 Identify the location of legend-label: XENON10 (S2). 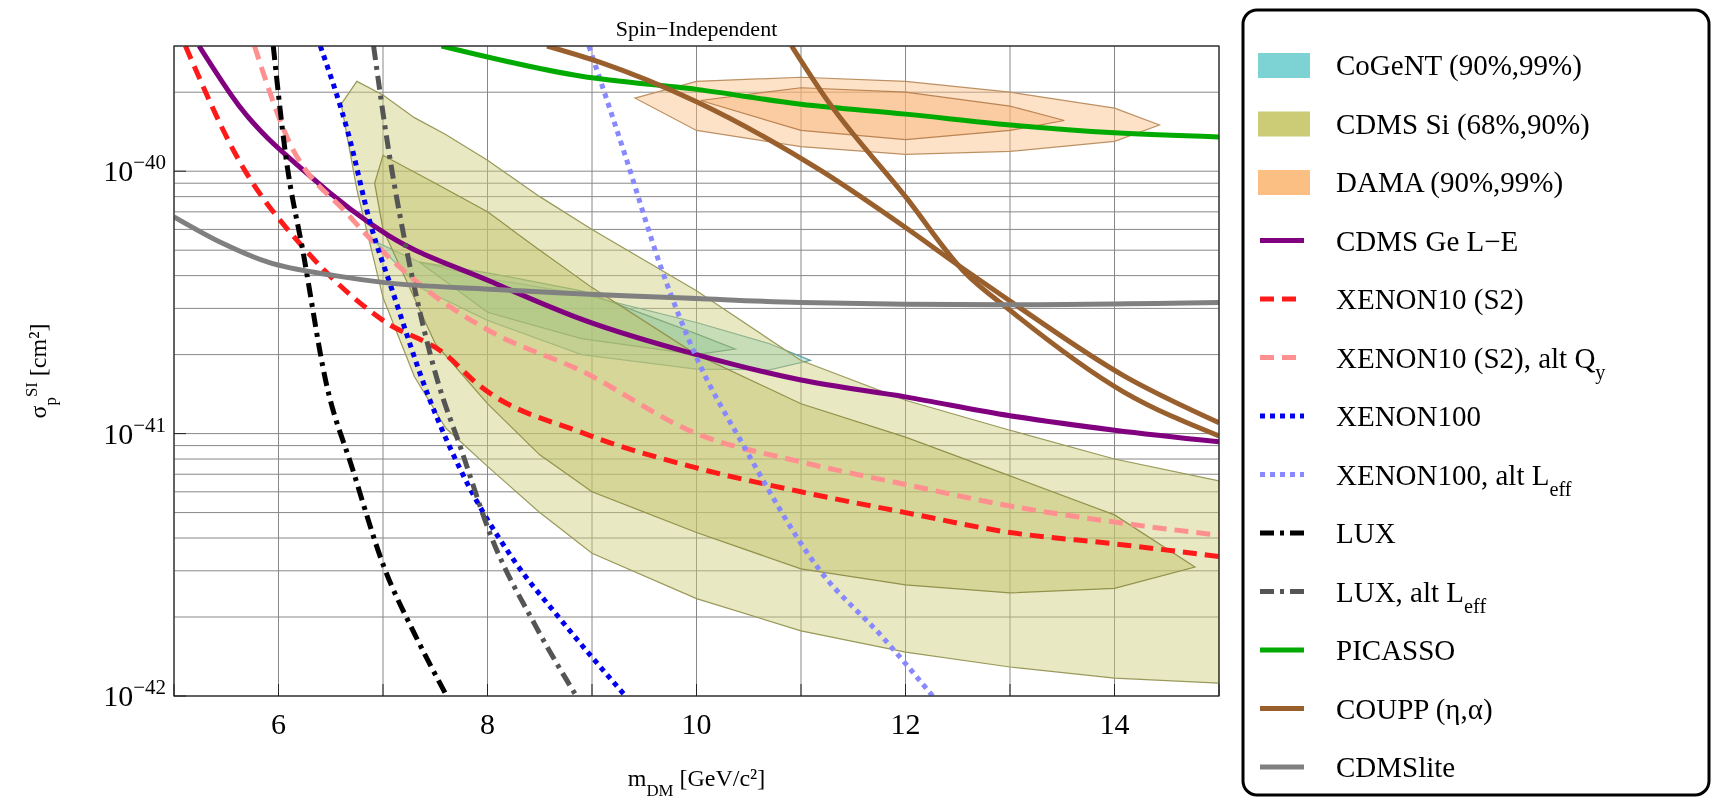
(1430, 299).